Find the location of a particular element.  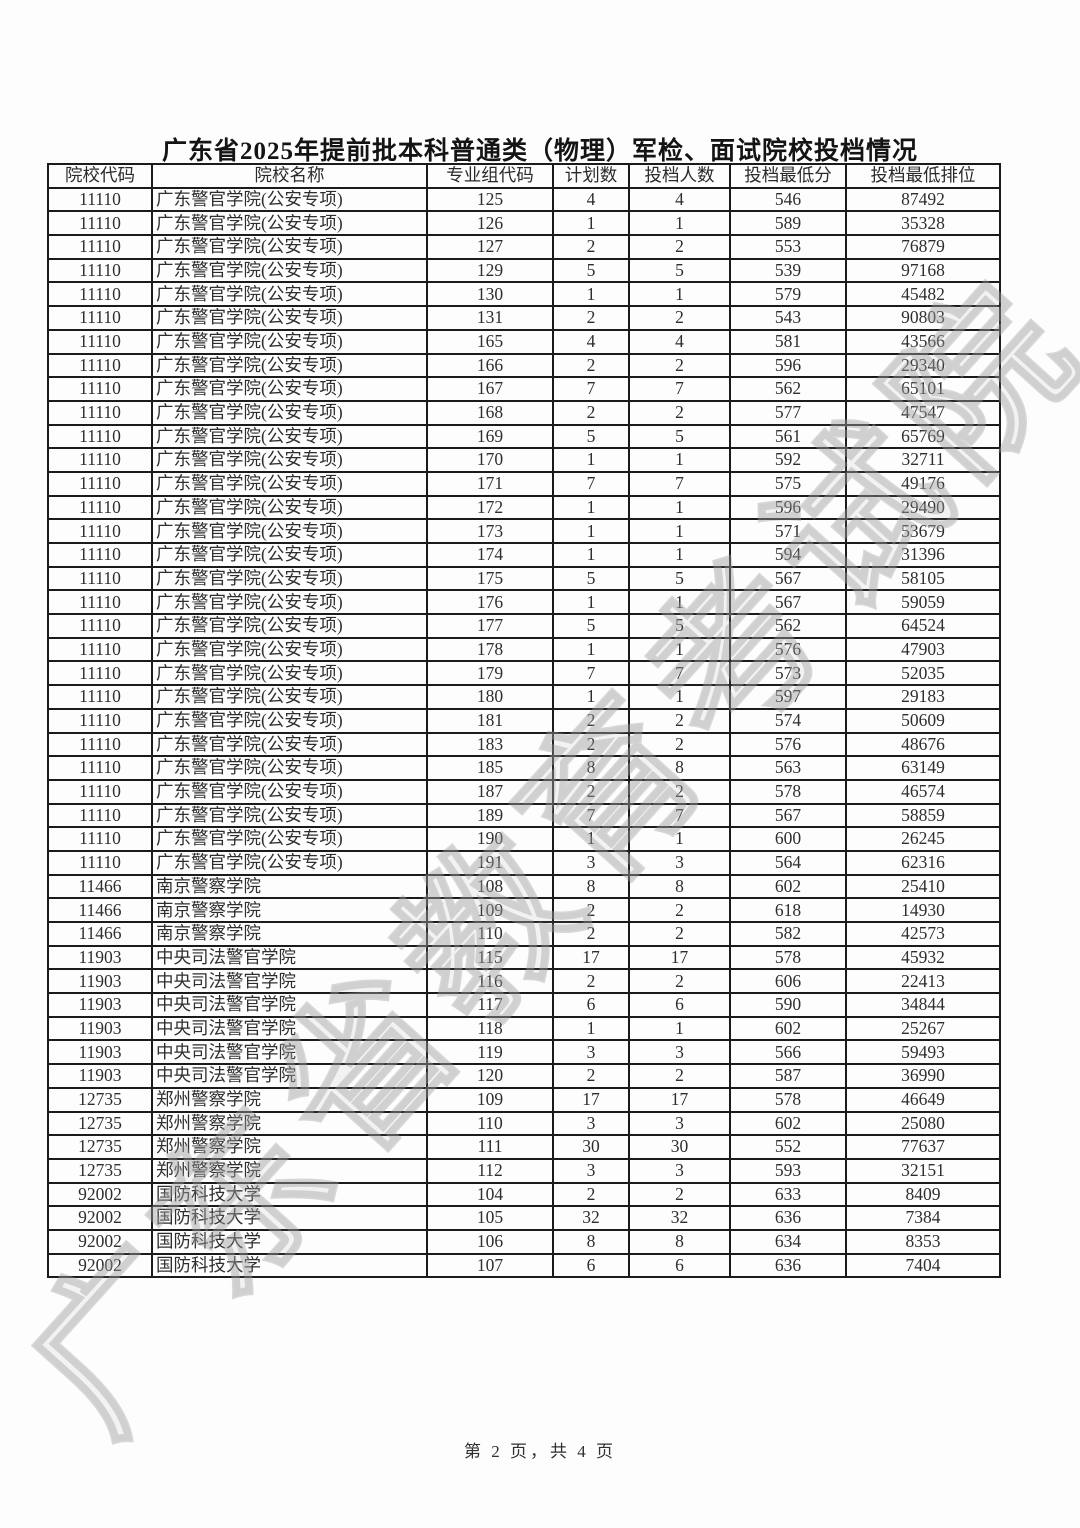

table-cell: 郑州警察学院 is located at coordinates (289, 1170).